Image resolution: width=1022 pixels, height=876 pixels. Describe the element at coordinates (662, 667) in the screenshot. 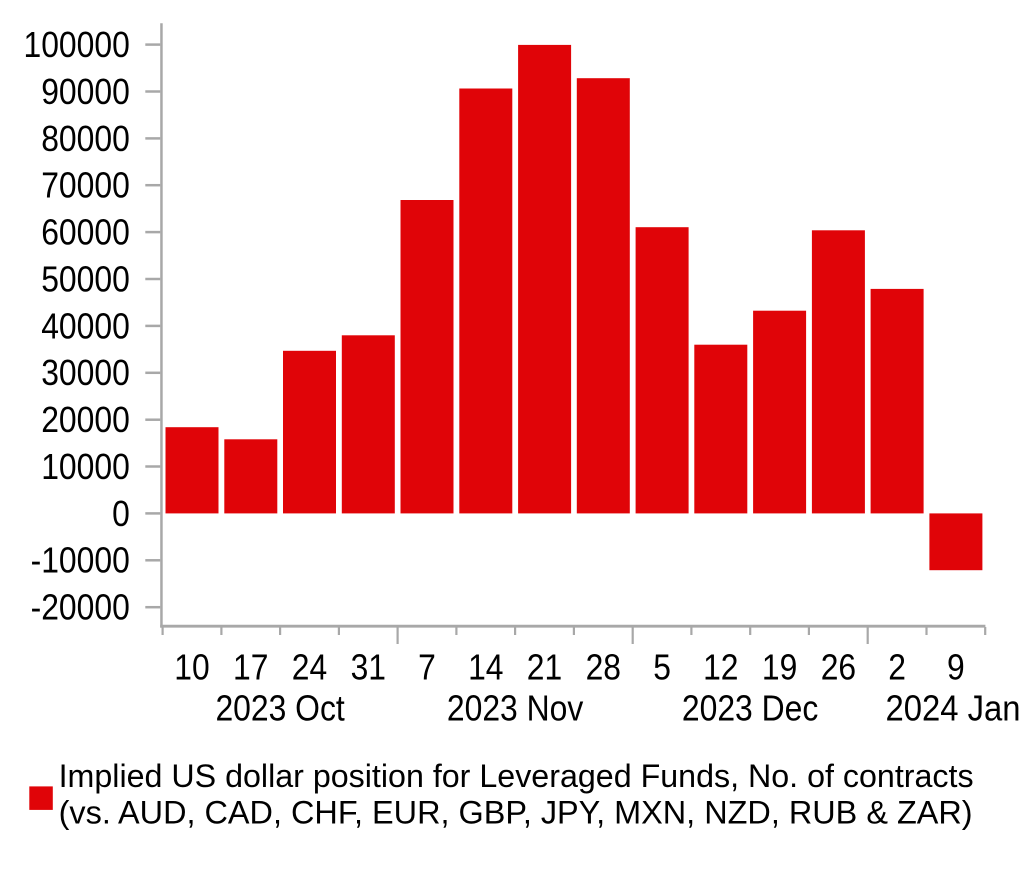

I see `svg-text: 5` at that location.